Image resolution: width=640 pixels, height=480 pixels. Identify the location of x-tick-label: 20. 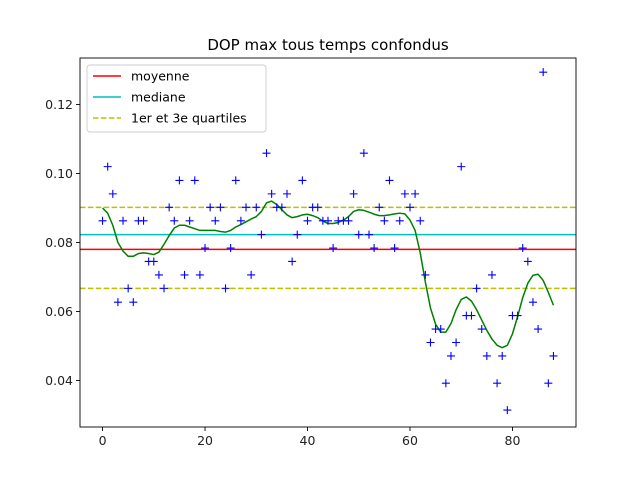
(205, 440).